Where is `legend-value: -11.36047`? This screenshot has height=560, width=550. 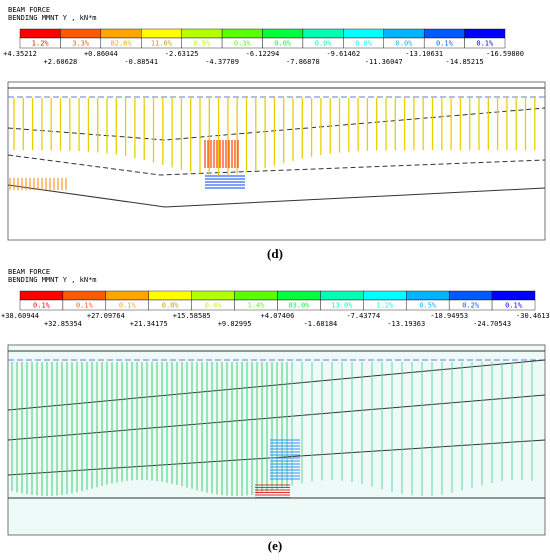 legend-value: -11.36047 is located at coordinates (384, 62).